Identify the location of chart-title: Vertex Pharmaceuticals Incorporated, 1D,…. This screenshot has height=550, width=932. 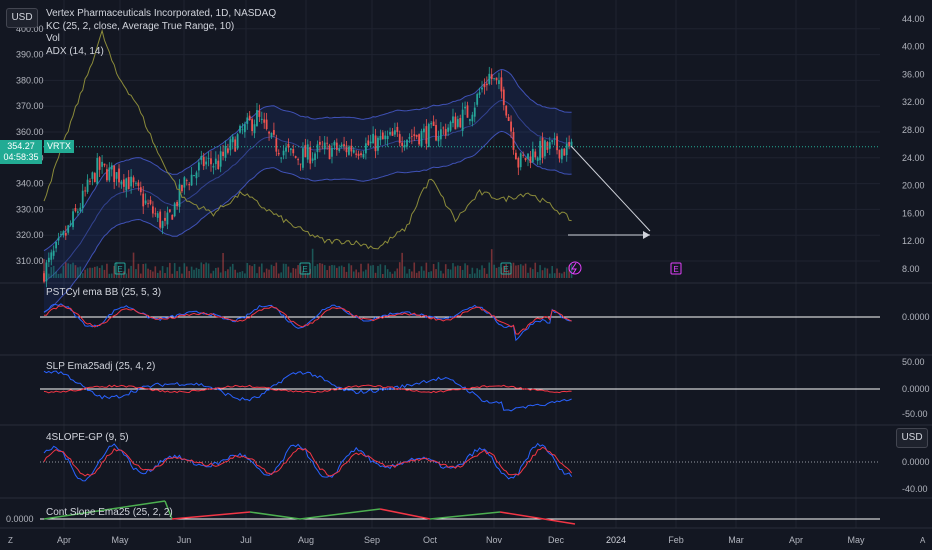
(161, 13).